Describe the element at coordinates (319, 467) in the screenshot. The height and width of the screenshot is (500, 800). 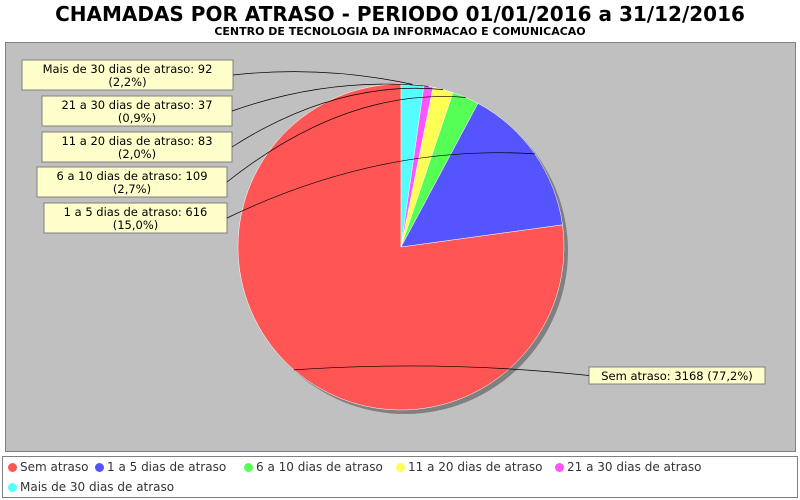
I see `legend-label-2: 6 a 10 dias de atraso` at that location.